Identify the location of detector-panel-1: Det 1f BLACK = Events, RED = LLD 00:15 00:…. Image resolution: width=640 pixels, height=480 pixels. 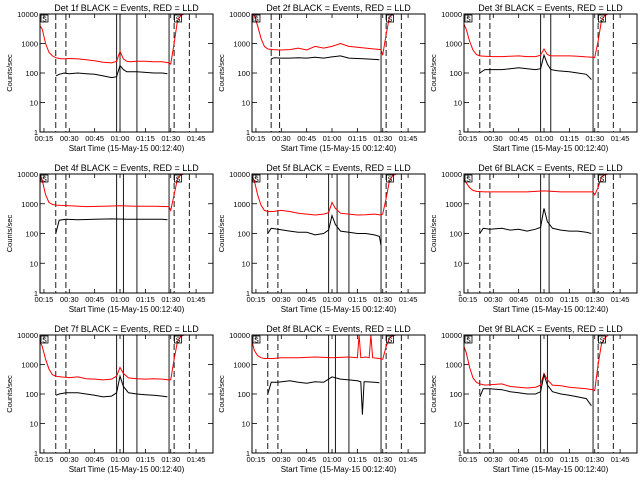
(109, 78).